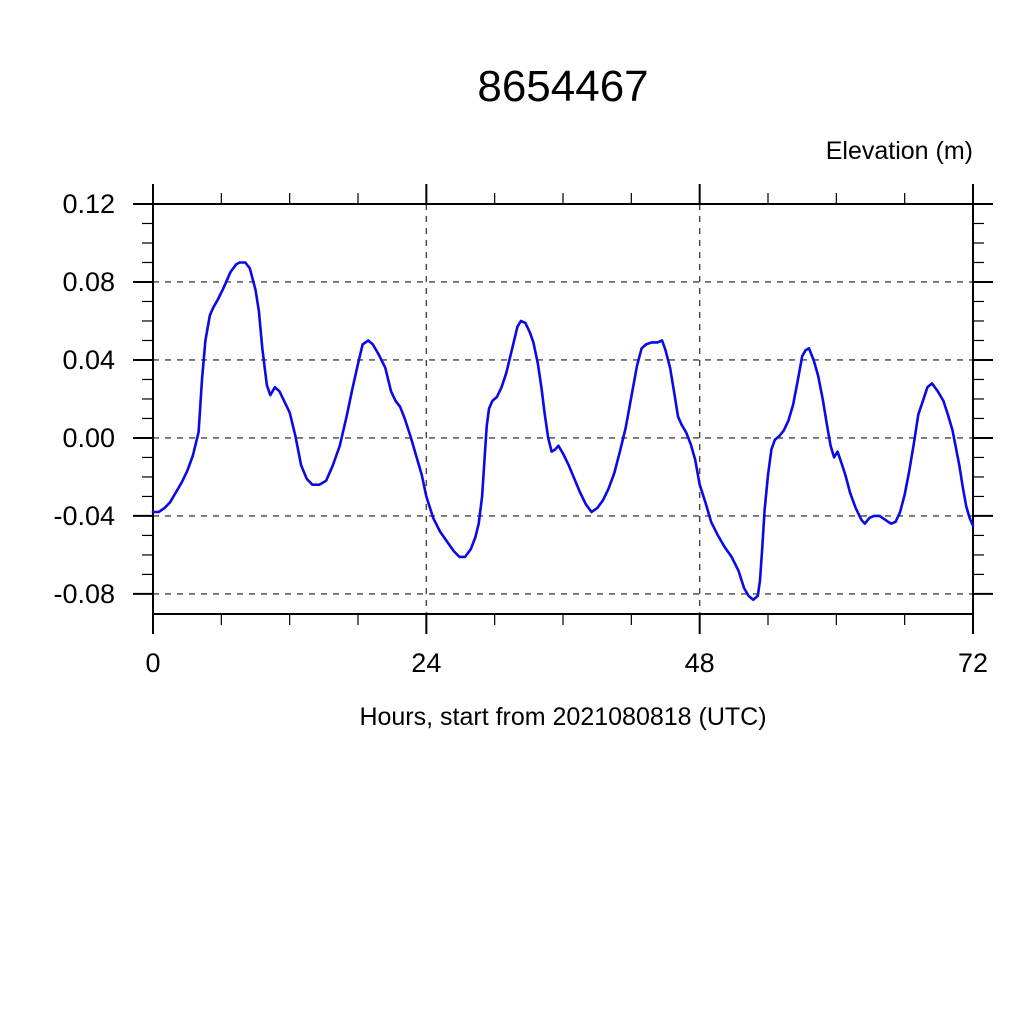 This screenshot has height=1024, width=1024. Describe the element at coordinates (88, 204) in the screenshot. I see `y-tick-label: 0.12` at that location.